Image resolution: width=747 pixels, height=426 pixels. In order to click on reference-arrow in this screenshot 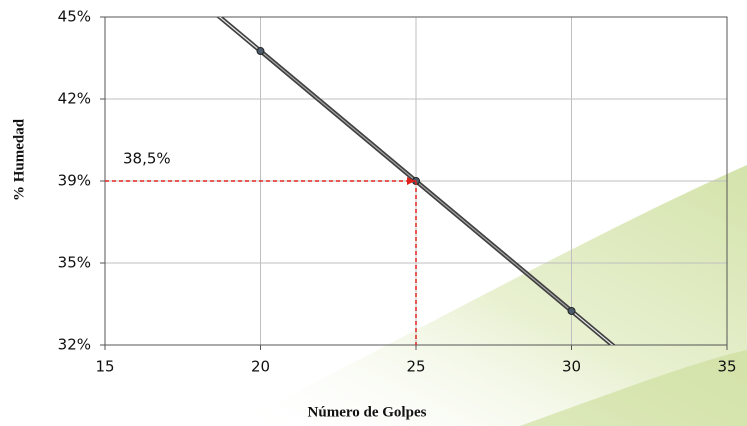, I will do `click(411, 181)`.